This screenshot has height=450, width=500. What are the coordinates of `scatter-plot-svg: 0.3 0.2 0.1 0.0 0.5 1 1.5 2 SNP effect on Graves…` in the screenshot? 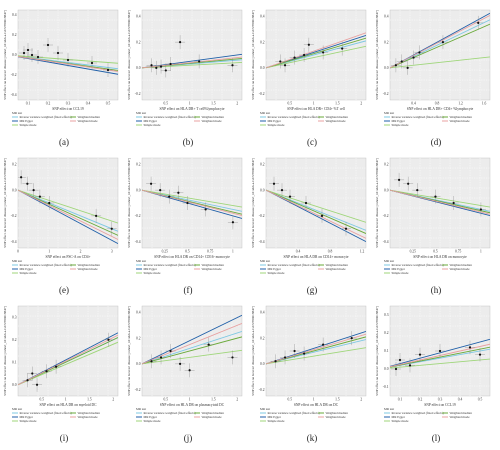 It's located at (61, 364).